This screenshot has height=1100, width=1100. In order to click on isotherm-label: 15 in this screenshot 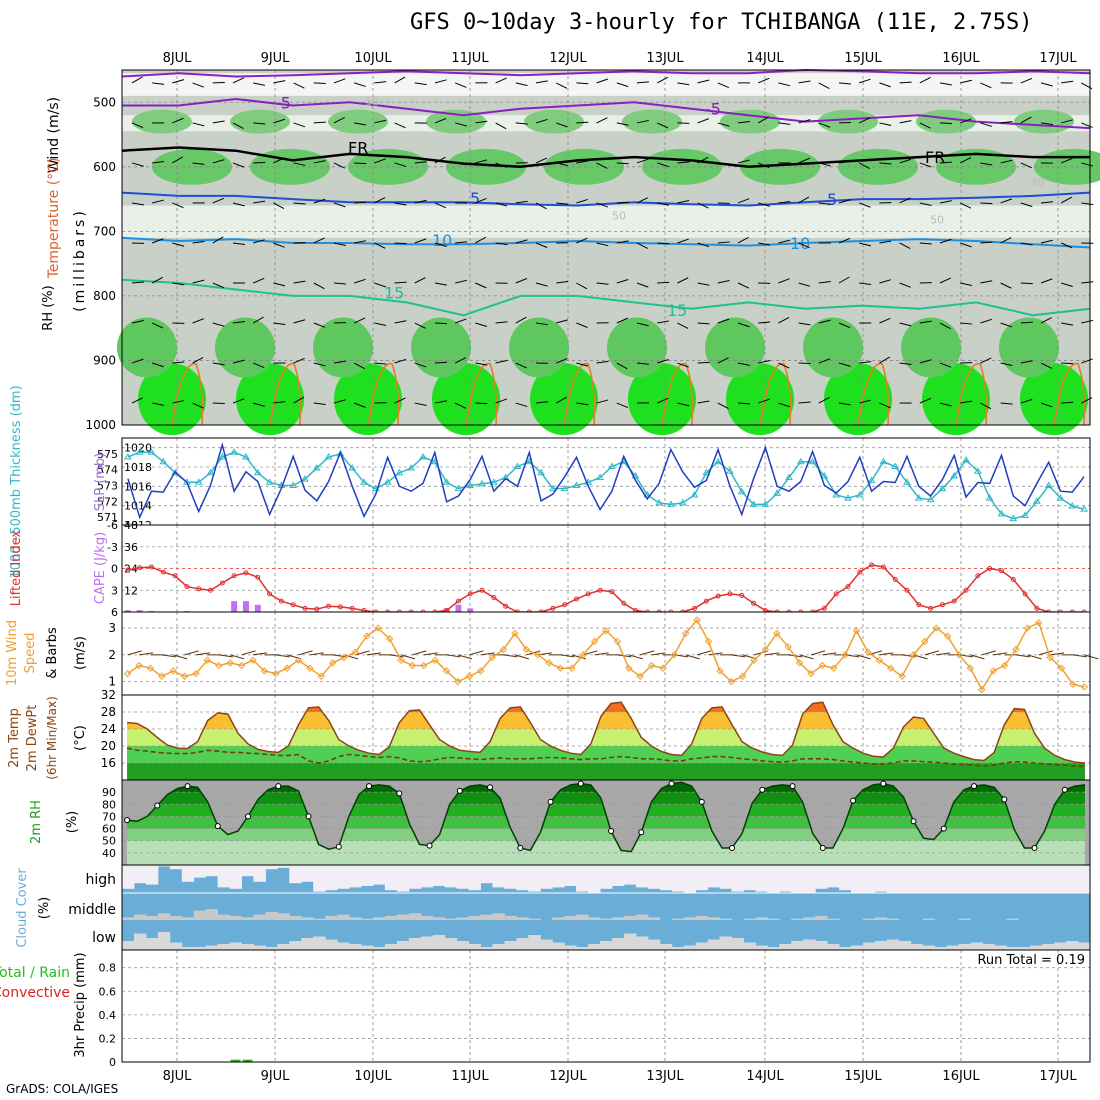, I will do `click(394, 293)`.